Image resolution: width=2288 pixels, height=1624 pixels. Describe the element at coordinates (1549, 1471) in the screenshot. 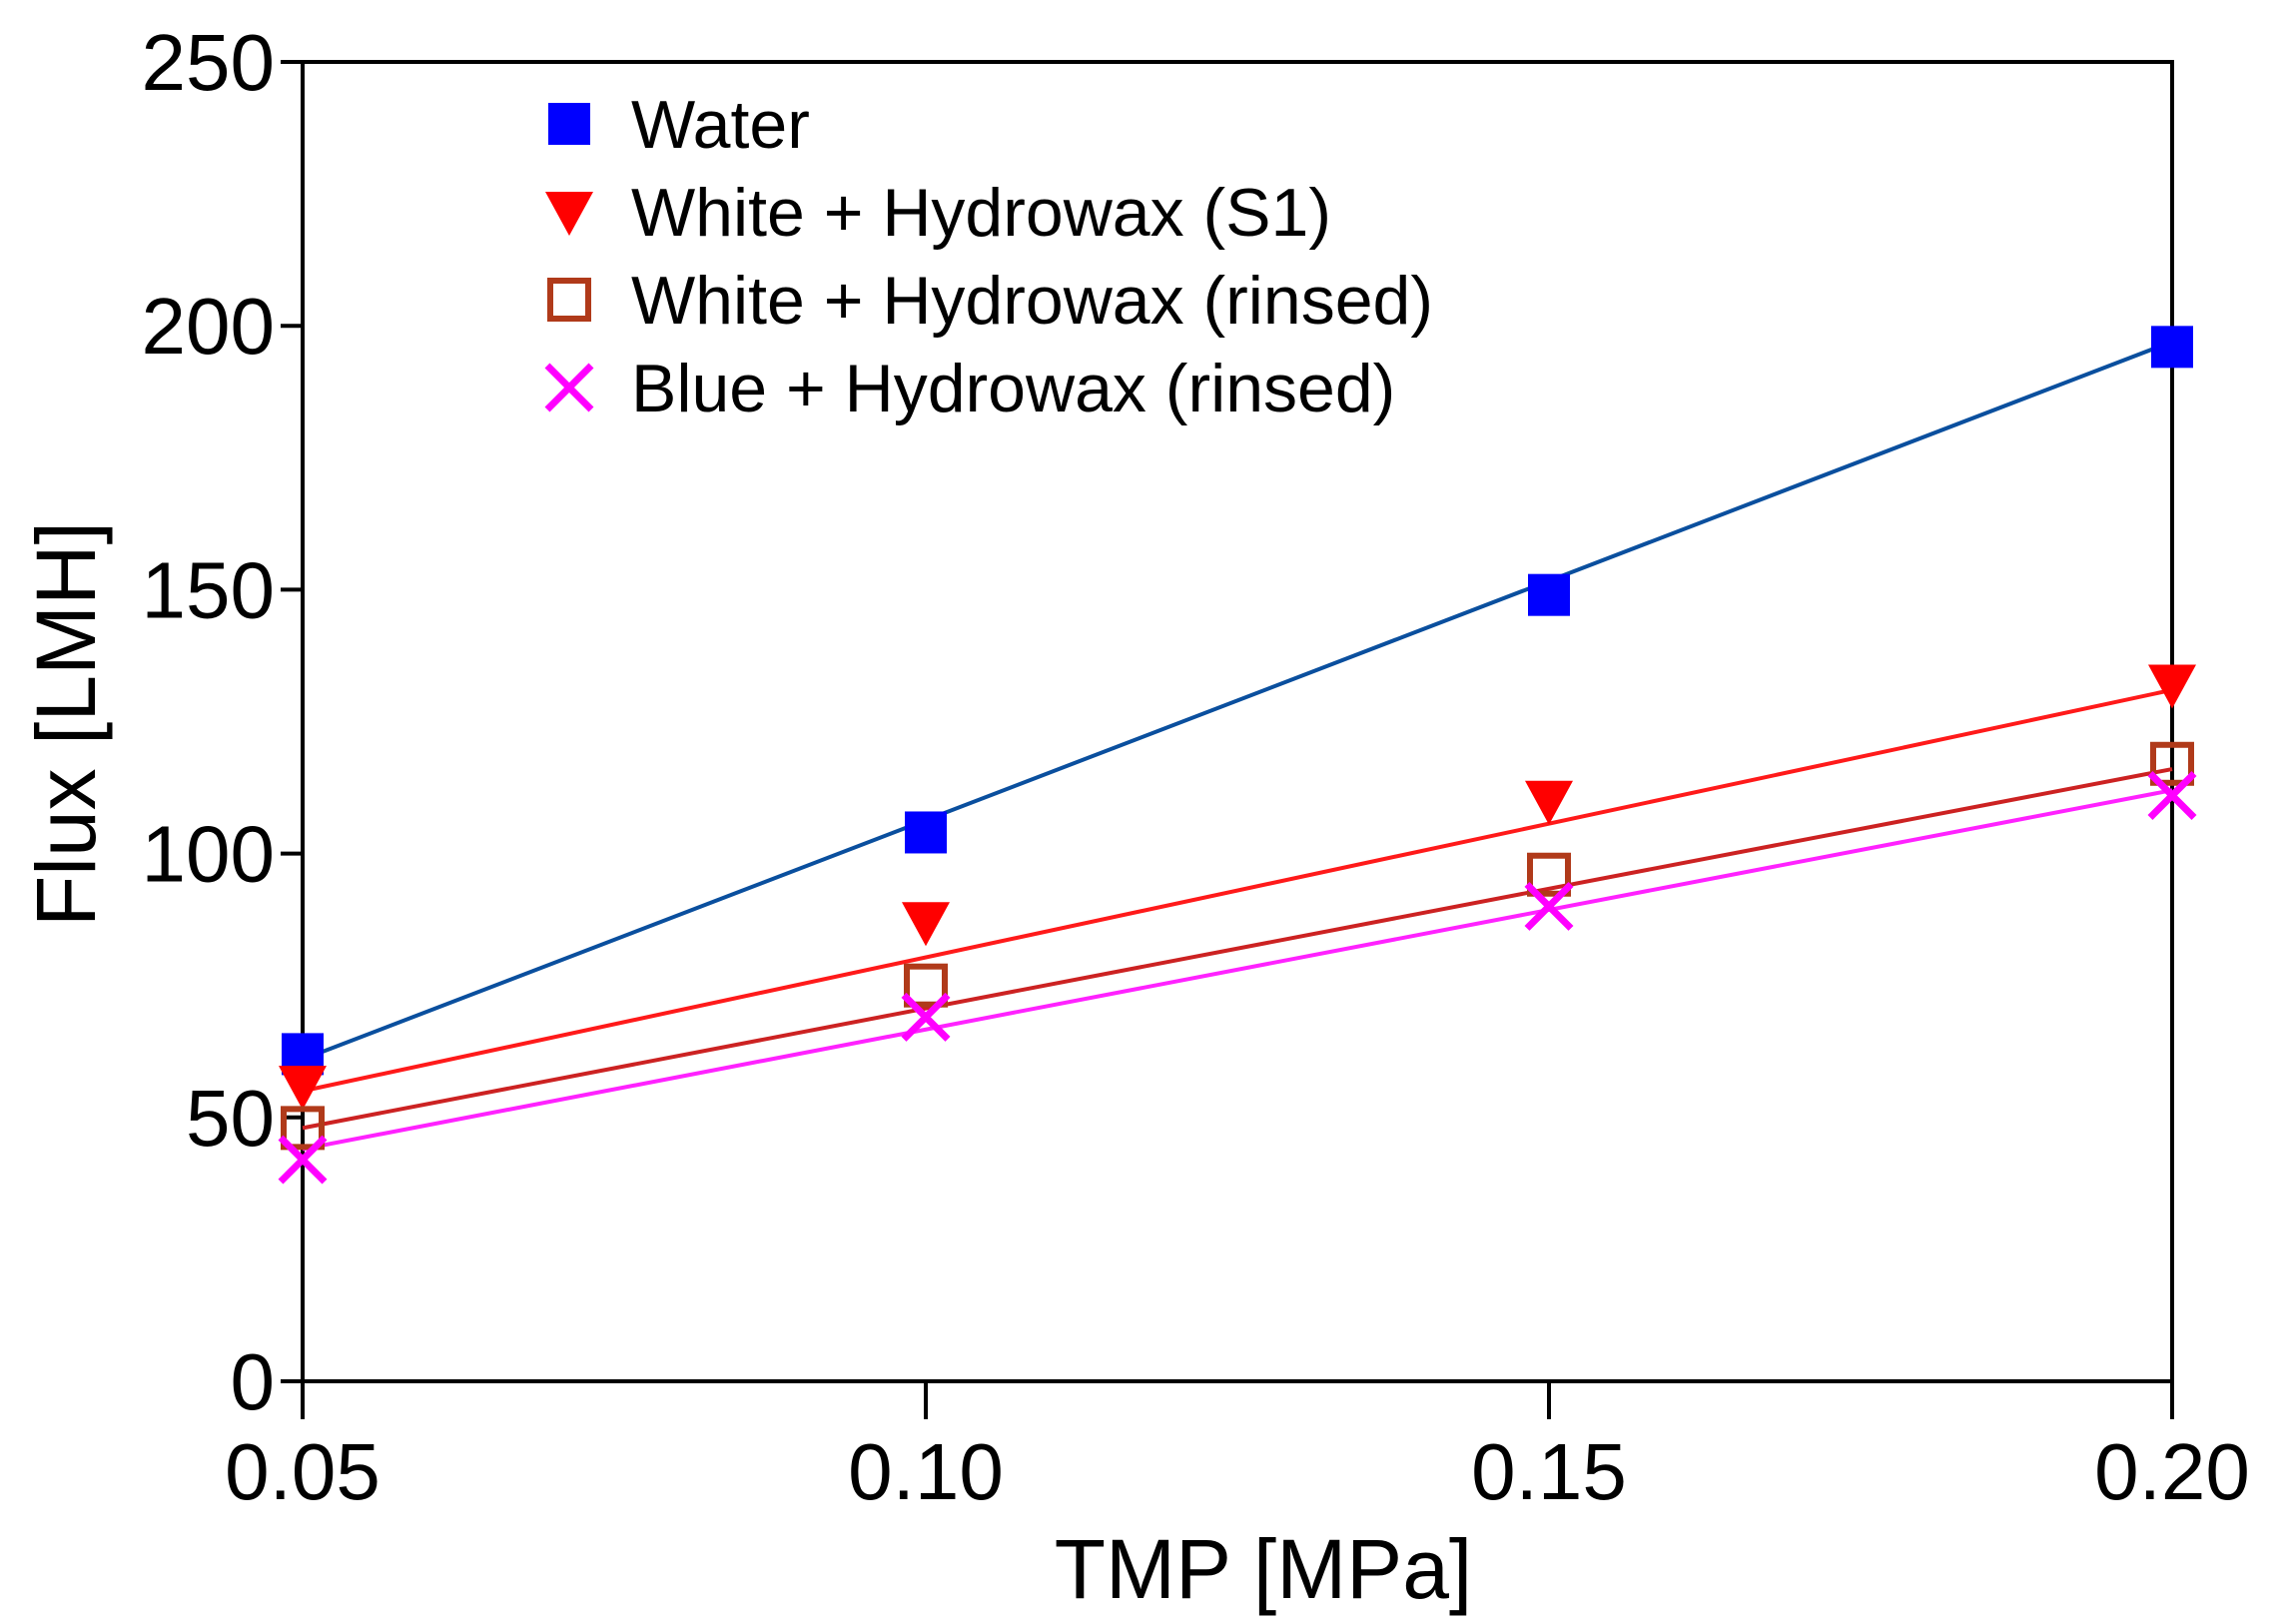

I see `x-tick-label: 0.15` at that location.